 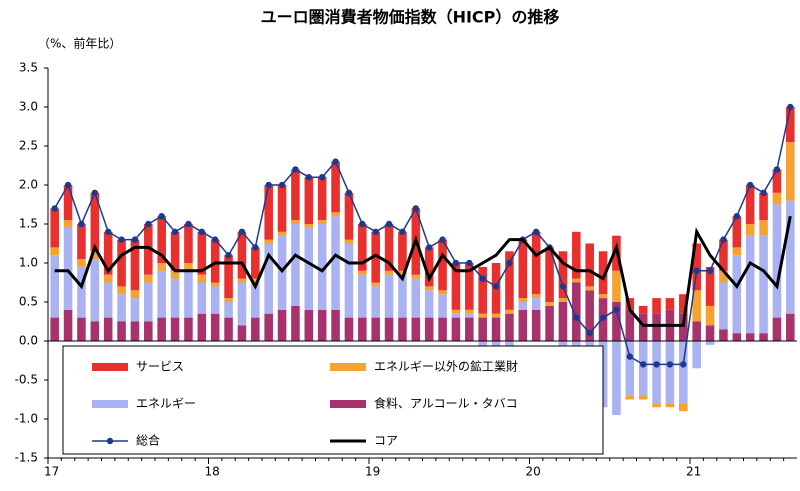 I want to click on y-tick-label: 2.5, so click(x=28, y=146).